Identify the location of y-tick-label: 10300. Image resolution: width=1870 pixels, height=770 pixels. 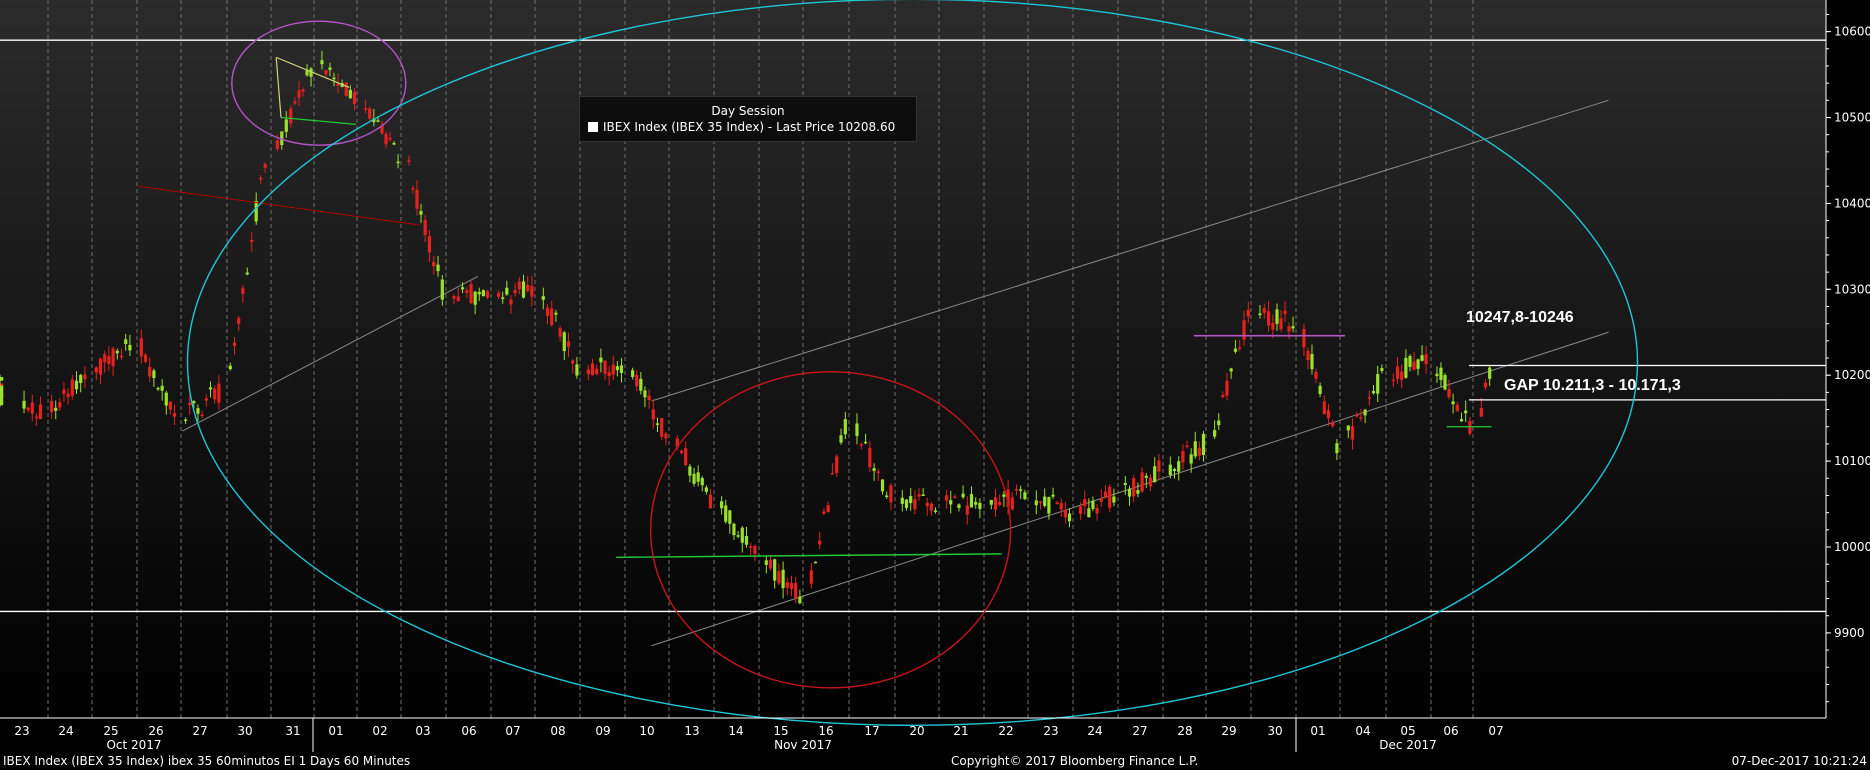
(1852, 289).